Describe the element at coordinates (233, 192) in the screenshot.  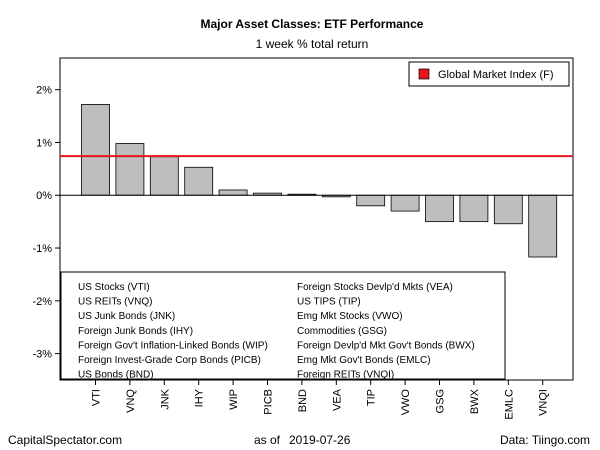
I see `bar-wip` at that location.